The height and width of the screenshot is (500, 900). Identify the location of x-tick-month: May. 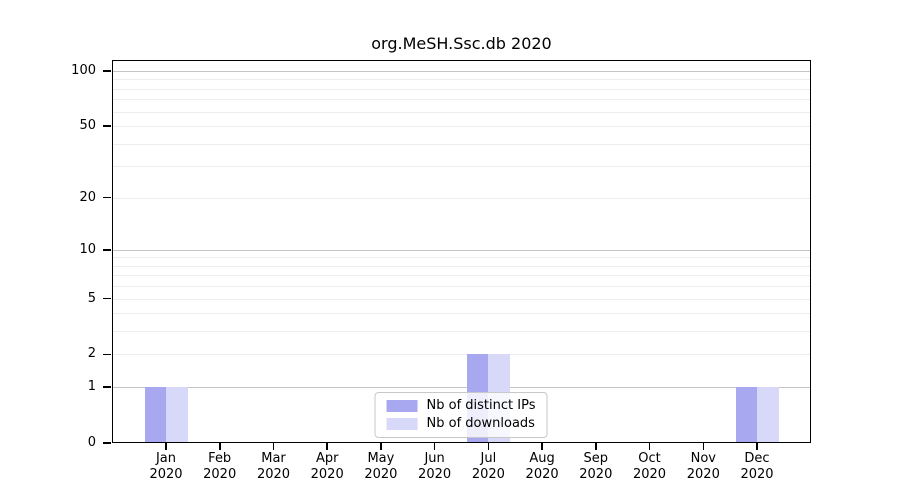
(381, 458).